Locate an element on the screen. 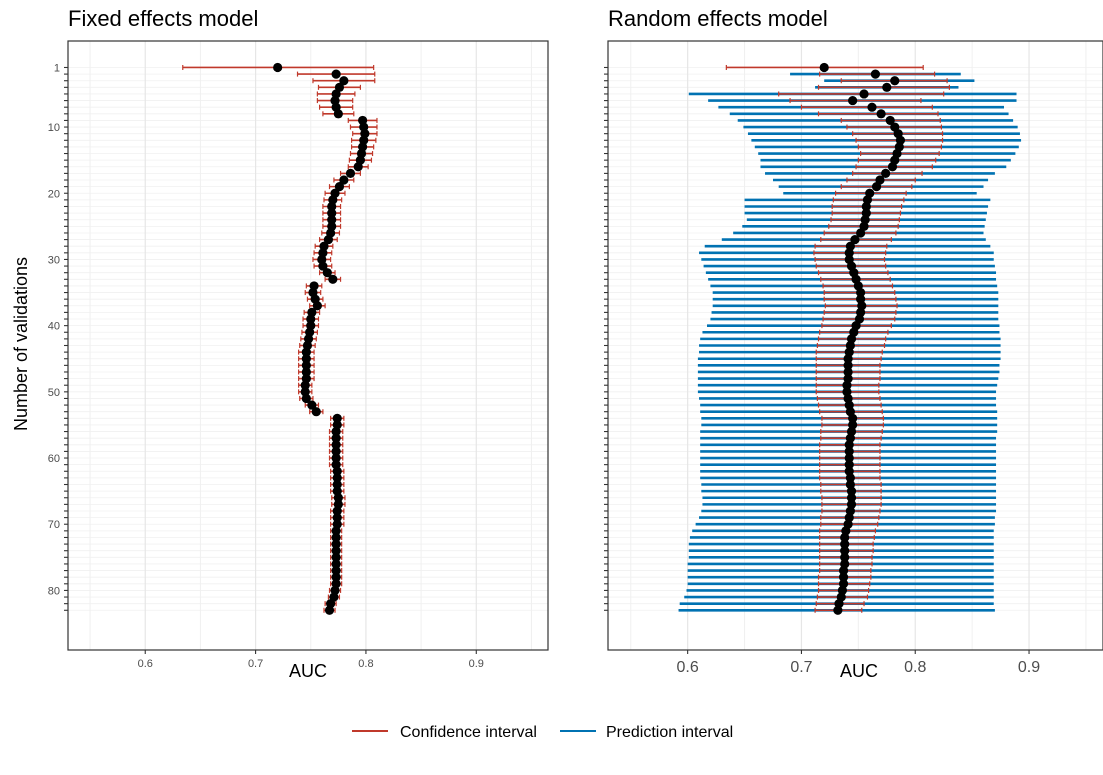 Image resolution: width=1103 pixels, height=775 pixels. y-tick-label: 70 is located at coordinates (54, 525).